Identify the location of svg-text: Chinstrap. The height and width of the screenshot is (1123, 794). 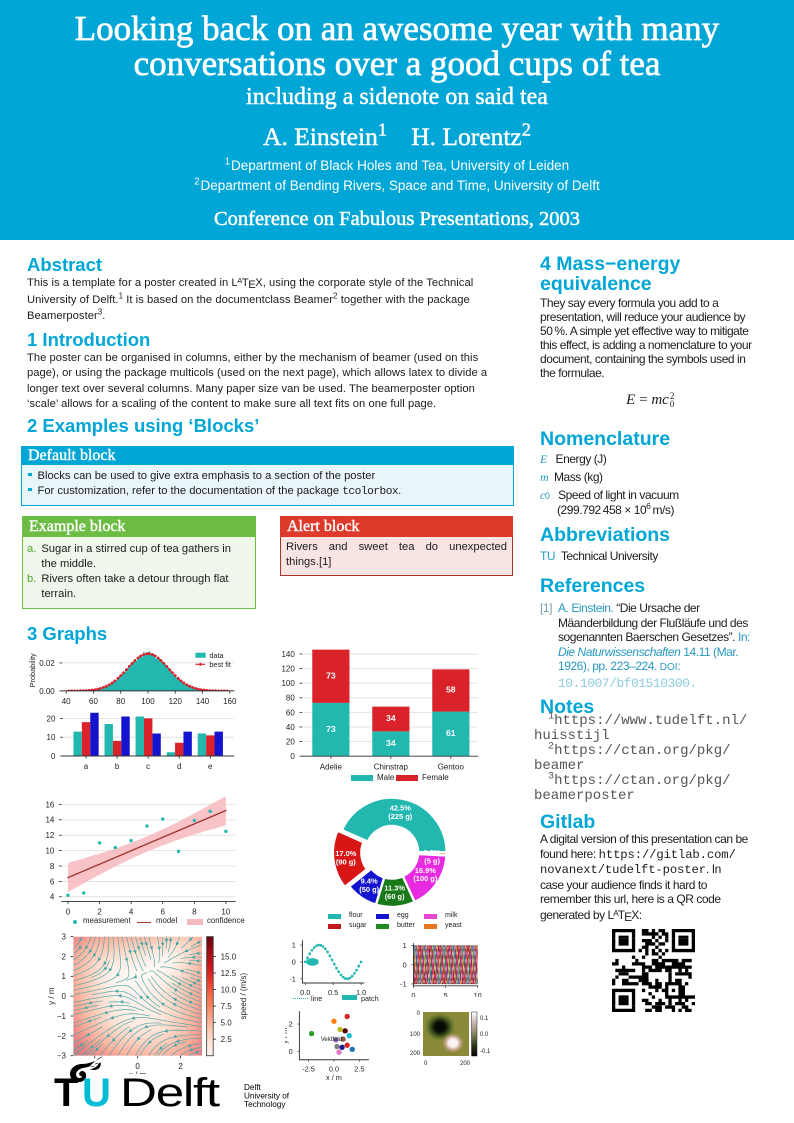
(391, 766).